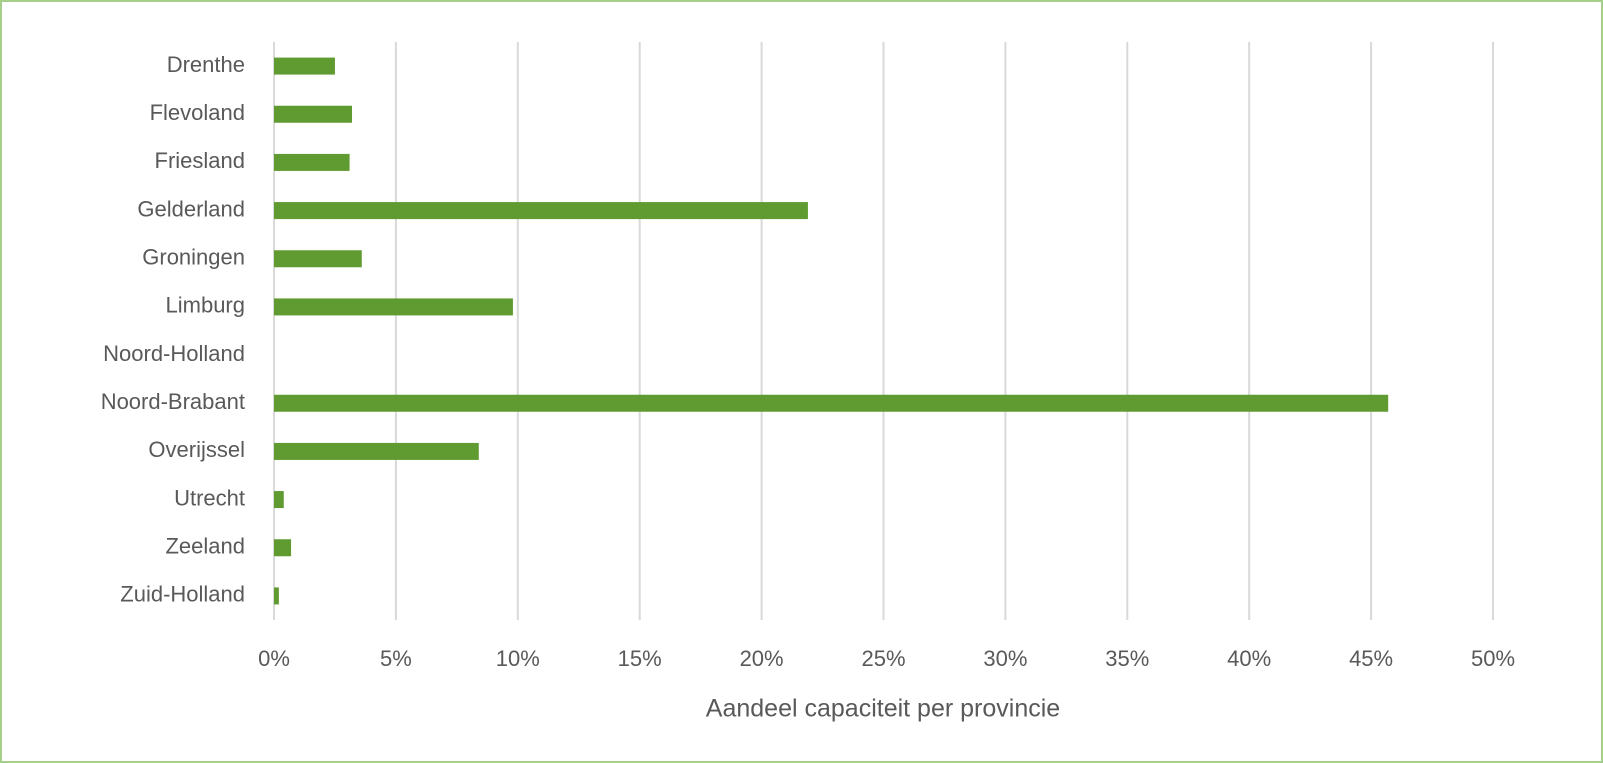  What do you see at coordinates (197, 112) in the screenshot?
I see `y-tick-label: Flevoland` at bounding box center [197, 112].